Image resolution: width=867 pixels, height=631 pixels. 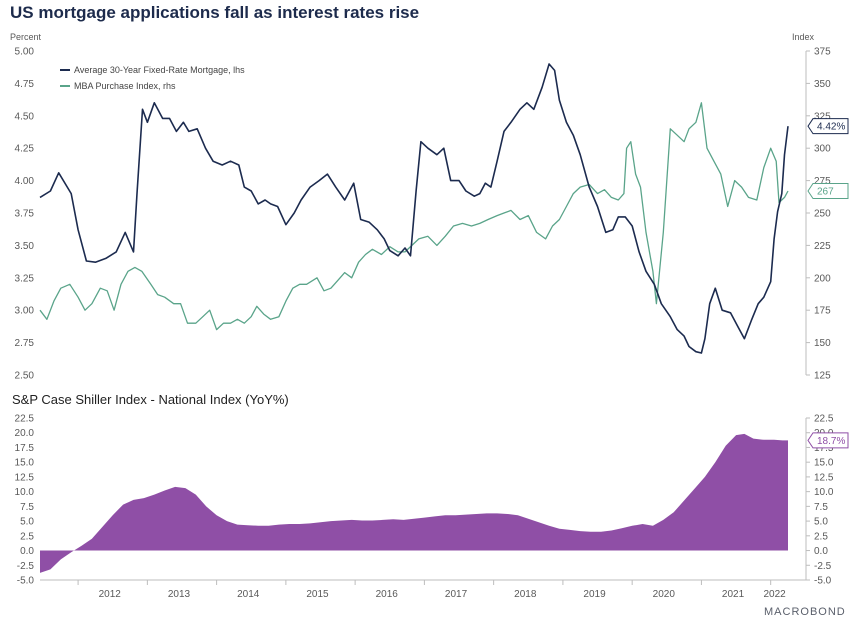 I want to click on left-tick-label: 2.75, so click(x=25, y=343).